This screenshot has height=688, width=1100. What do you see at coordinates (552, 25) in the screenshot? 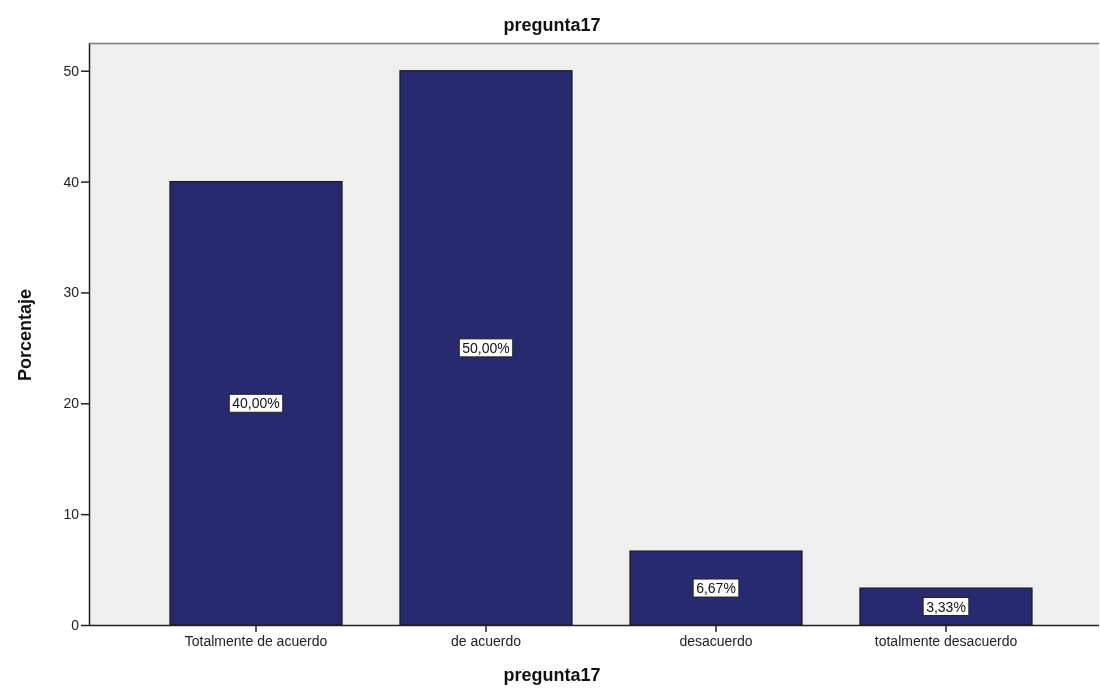
I see `chart-title: pregunta17` at bounding box center [552, 25].